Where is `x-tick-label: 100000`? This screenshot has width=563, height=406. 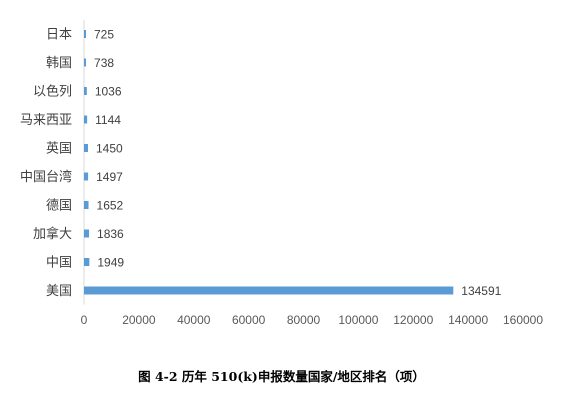
x-tick-label: 100000 is located at coordinates (358, 320).